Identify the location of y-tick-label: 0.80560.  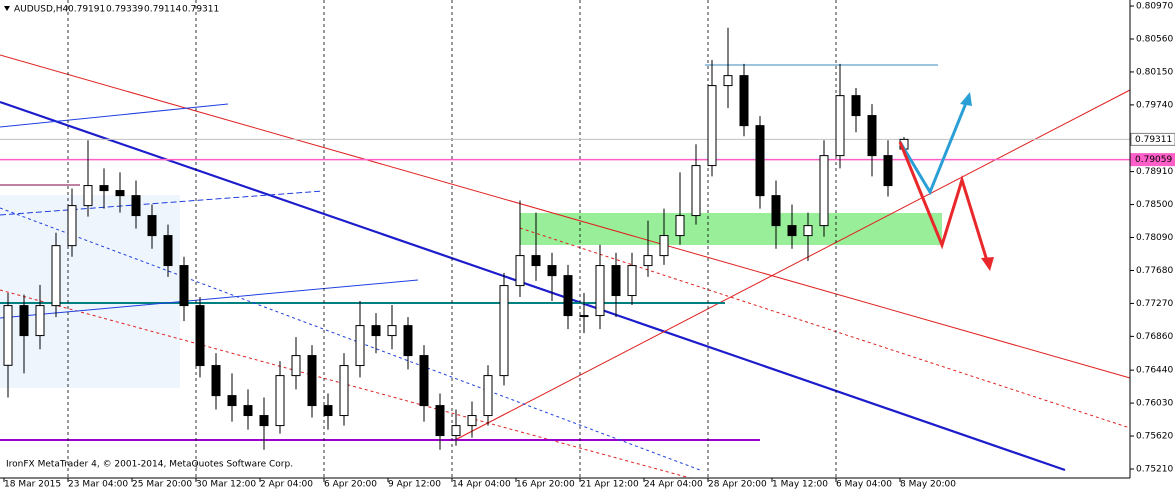
(1154, 39).